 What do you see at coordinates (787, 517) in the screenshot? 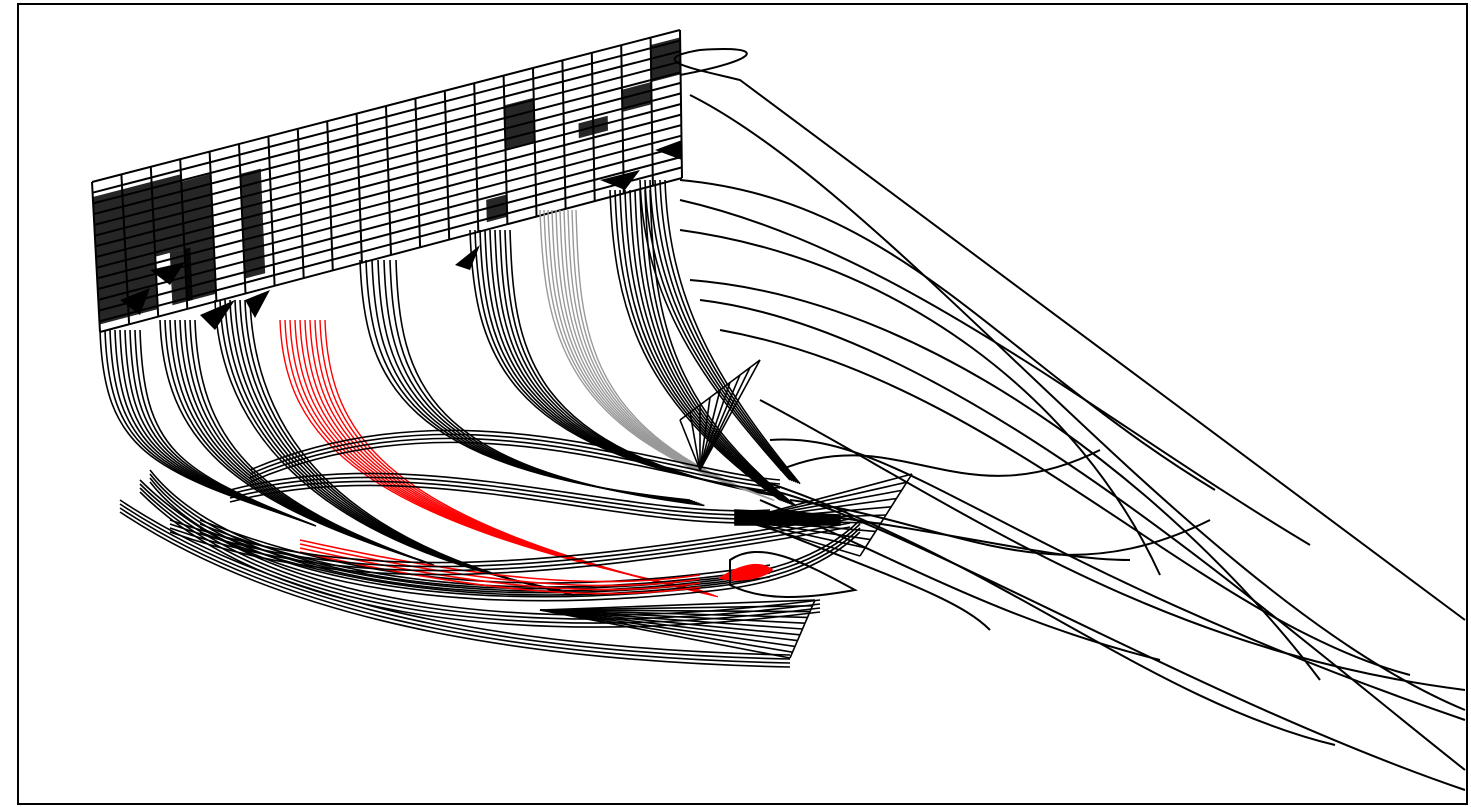
I see `dark-band` at bounding box center [787, 517].